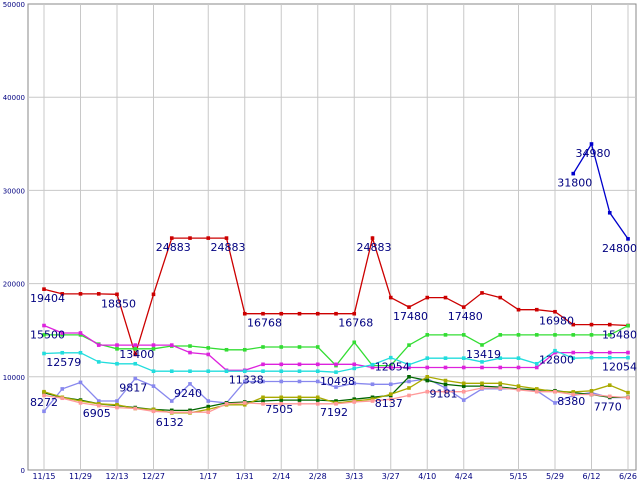  I want to click on y-tick-label: 40000, so click(14, 98).